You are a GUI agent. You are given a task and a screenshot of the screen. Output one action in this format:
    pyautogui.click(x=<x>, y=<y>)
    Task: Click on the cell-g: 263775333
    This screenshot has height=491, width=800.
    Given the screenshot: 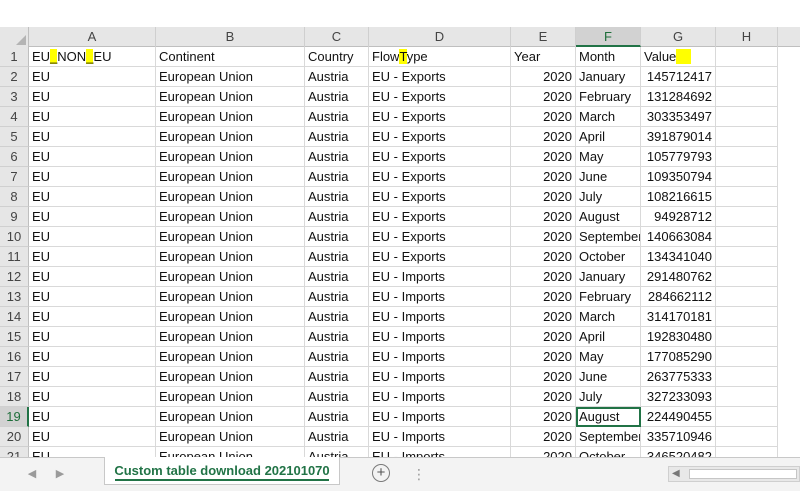 What is the action you would take?
    pyautogui.click(x=678, y=377)
    